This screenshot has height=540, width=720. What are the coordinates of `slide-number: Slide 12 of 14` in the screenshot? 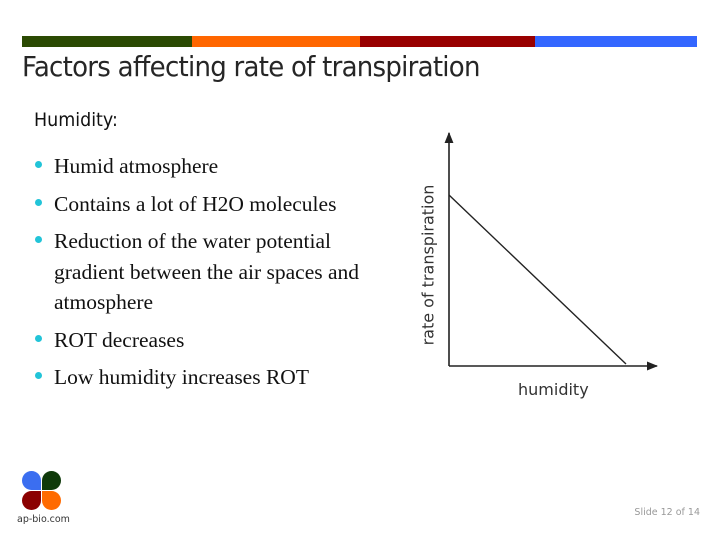 It's located at (667, 512).